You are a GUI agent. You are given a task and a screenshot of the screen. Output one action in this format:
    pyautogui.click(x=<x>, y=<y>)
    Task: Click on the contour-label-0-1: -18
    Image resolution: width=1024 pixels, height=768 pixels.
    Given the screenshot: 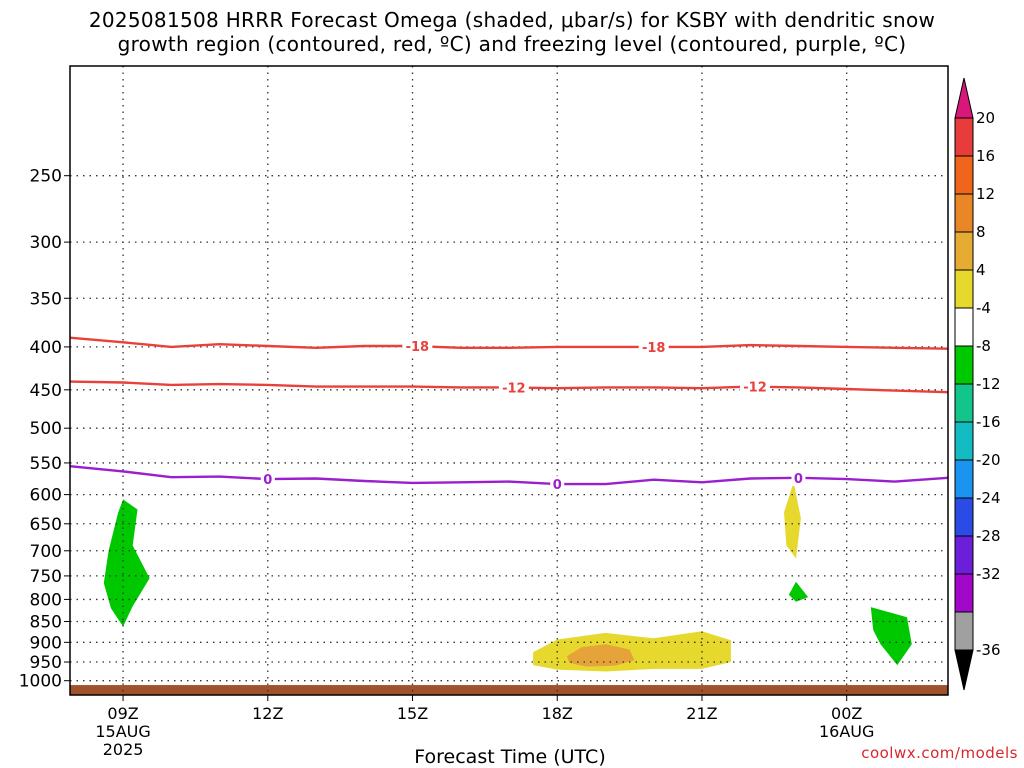 What is the action you would take?
    pyautogui.click(x=654, y=348)
    